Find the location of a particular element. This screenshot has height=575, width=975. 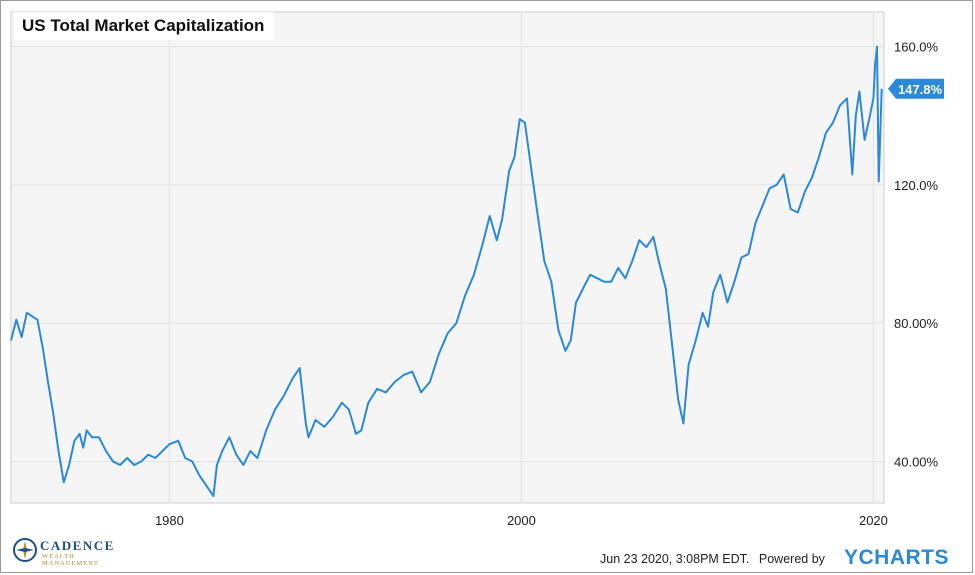

x-tick-label: 2000 is located at coordinates (521, 520).